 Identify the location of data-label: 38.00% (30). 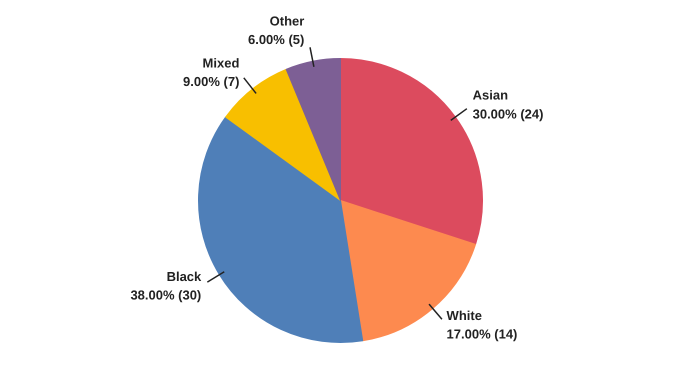
(166, 295).